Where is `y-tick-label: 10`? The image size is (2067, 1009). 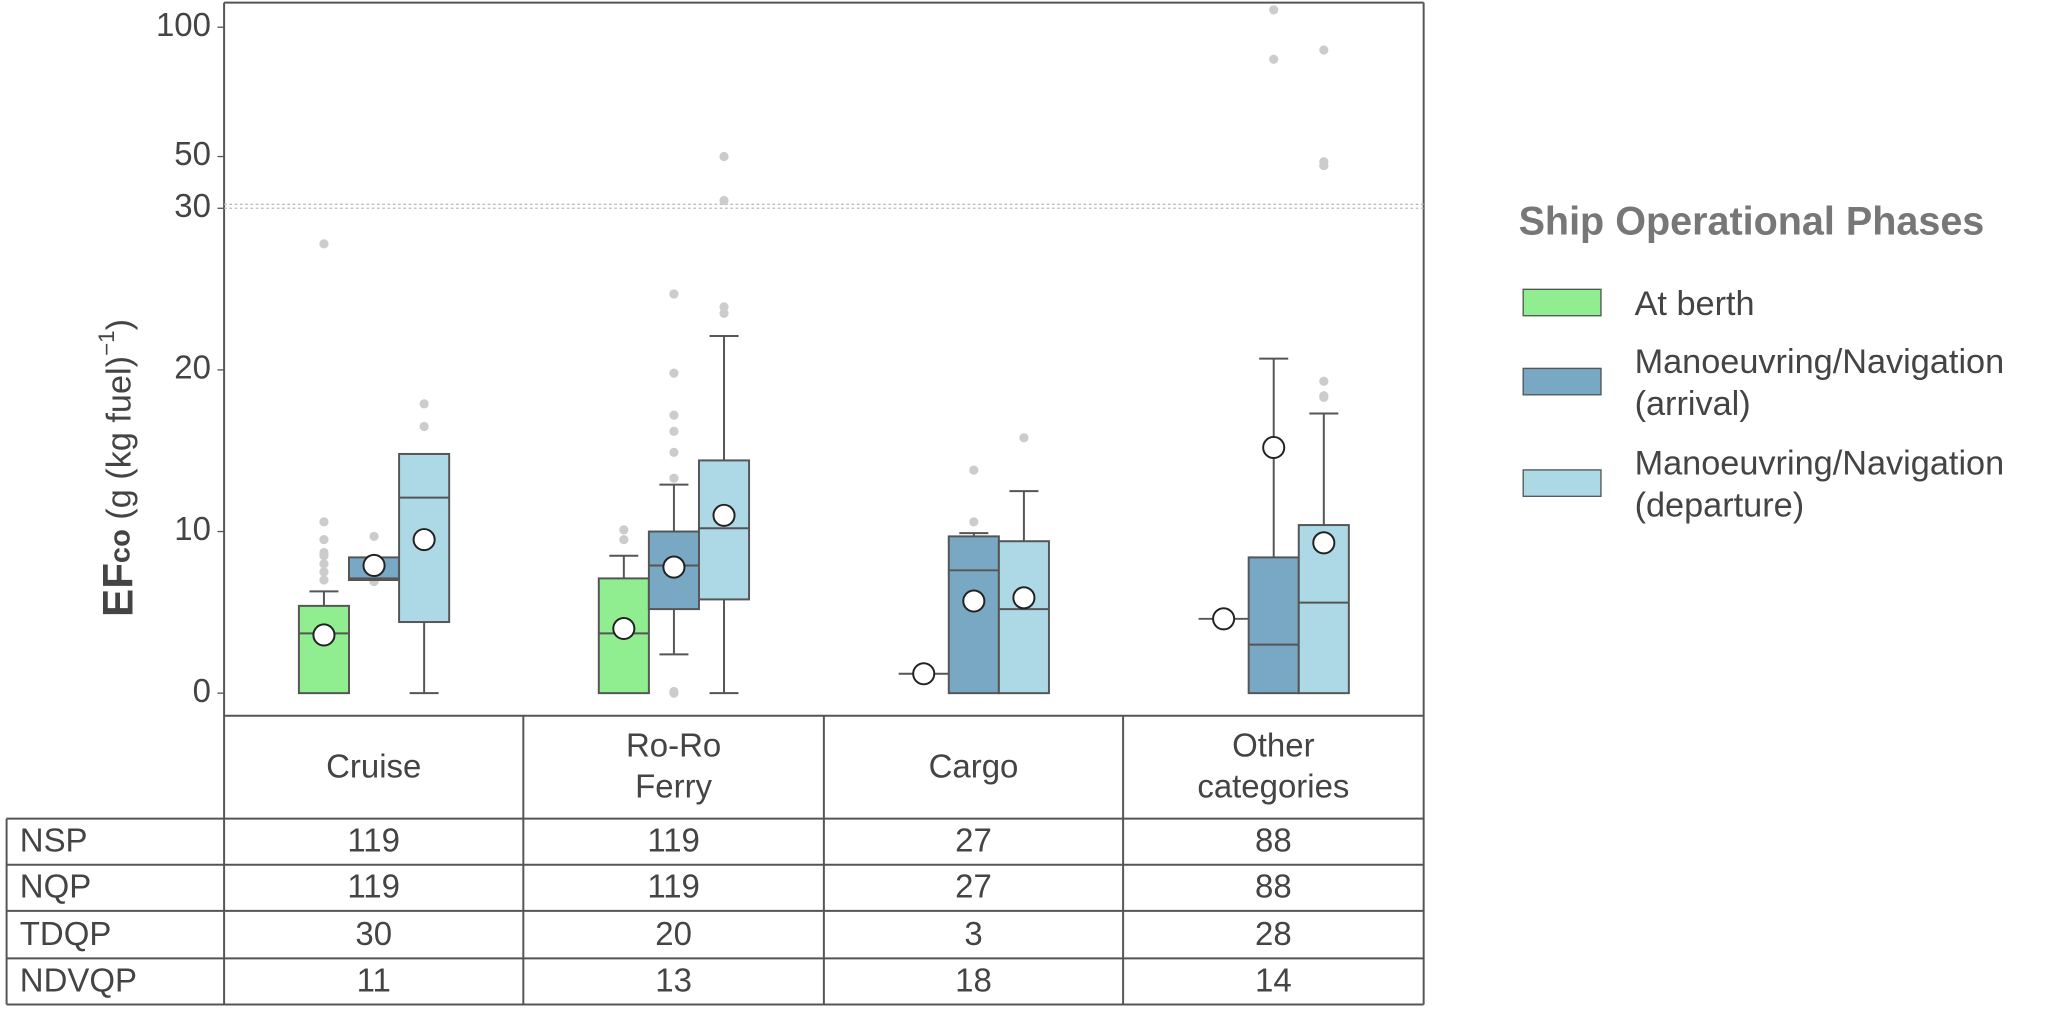 y-tick-label: 10 is located at coordinates (192, 528).